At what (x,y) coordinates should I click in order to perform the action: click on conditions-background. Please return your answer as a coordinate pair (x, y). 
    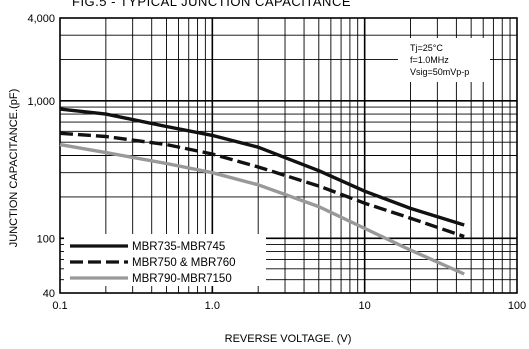
    Looking at the image, I should click on (444, 60).